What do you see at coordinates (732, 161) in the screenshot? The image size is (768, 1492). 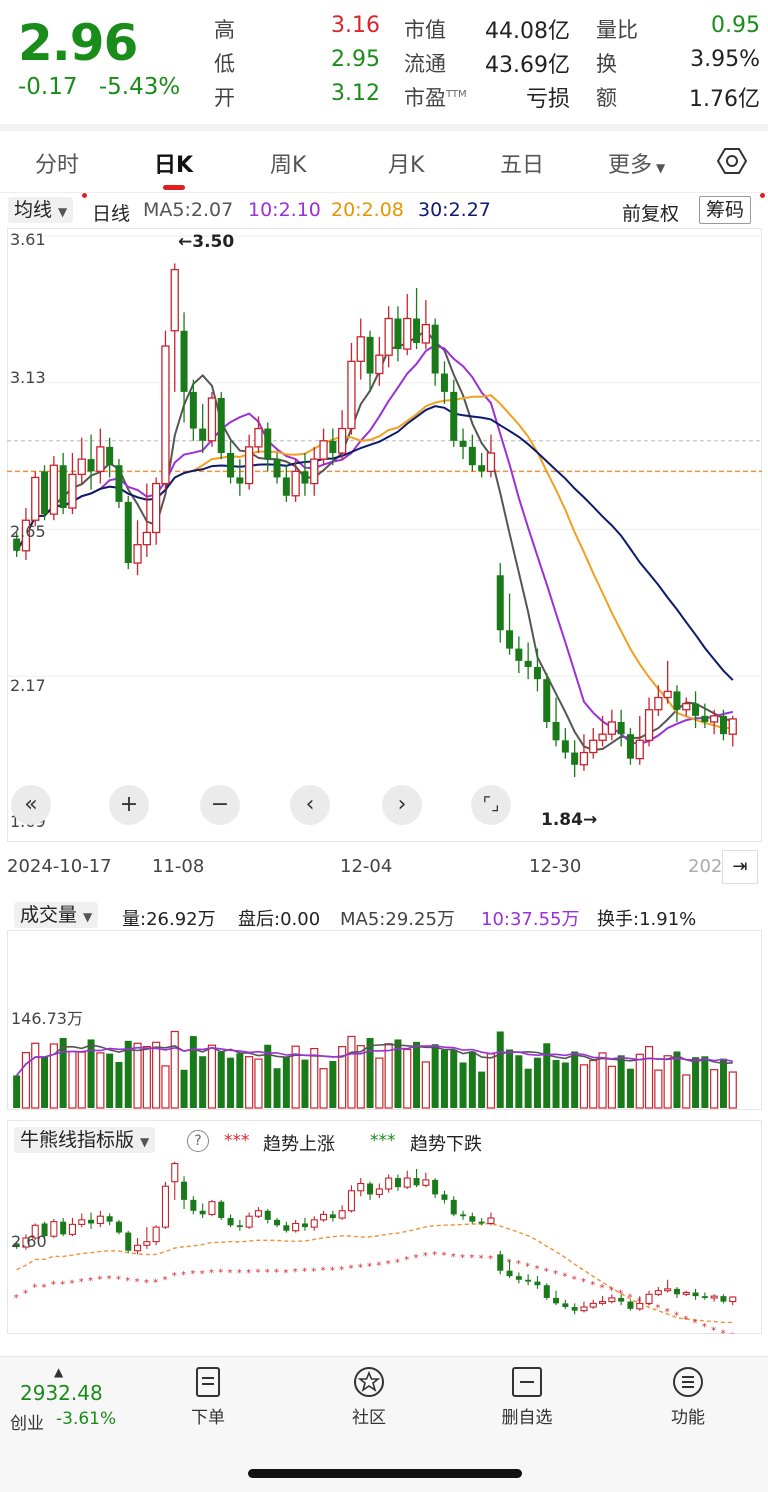 I see `settings-hexagon-icon` at bounding box center [732, 161].